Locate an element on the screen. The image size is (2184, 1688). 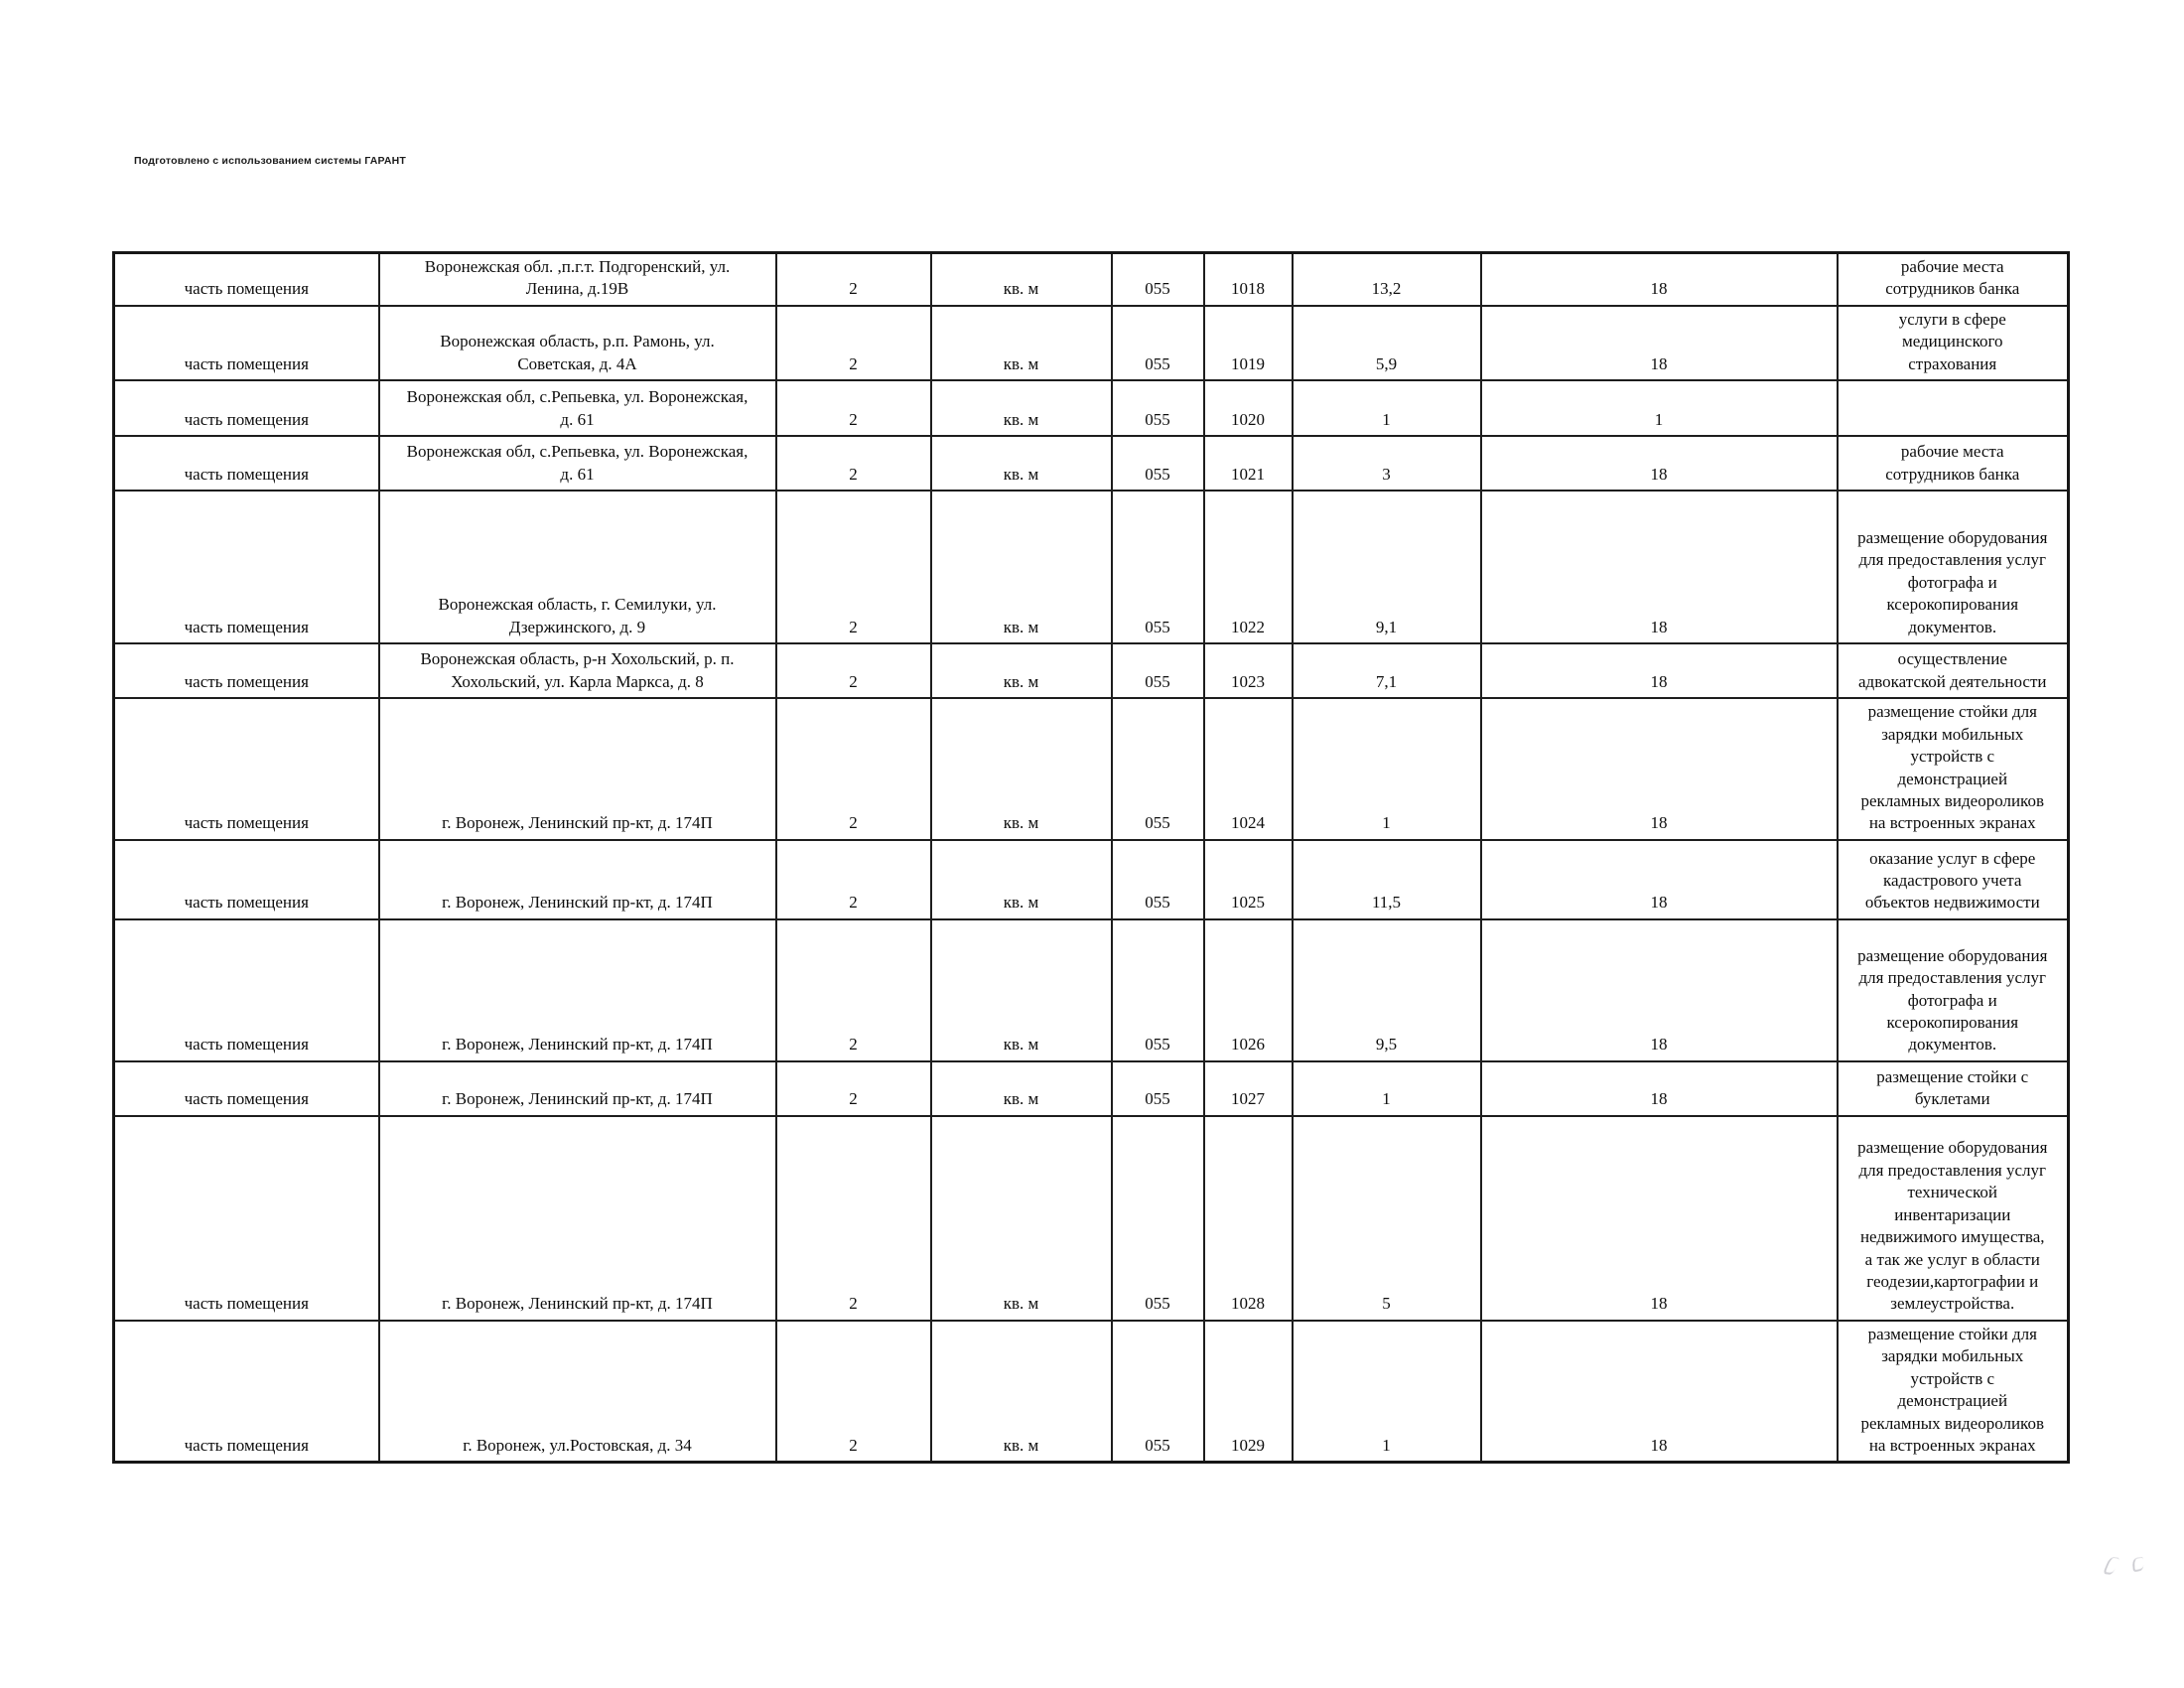
cell-address: г. Воронеж, ул.Ростовская, д. 34 is located at coordinates (577, 1391).